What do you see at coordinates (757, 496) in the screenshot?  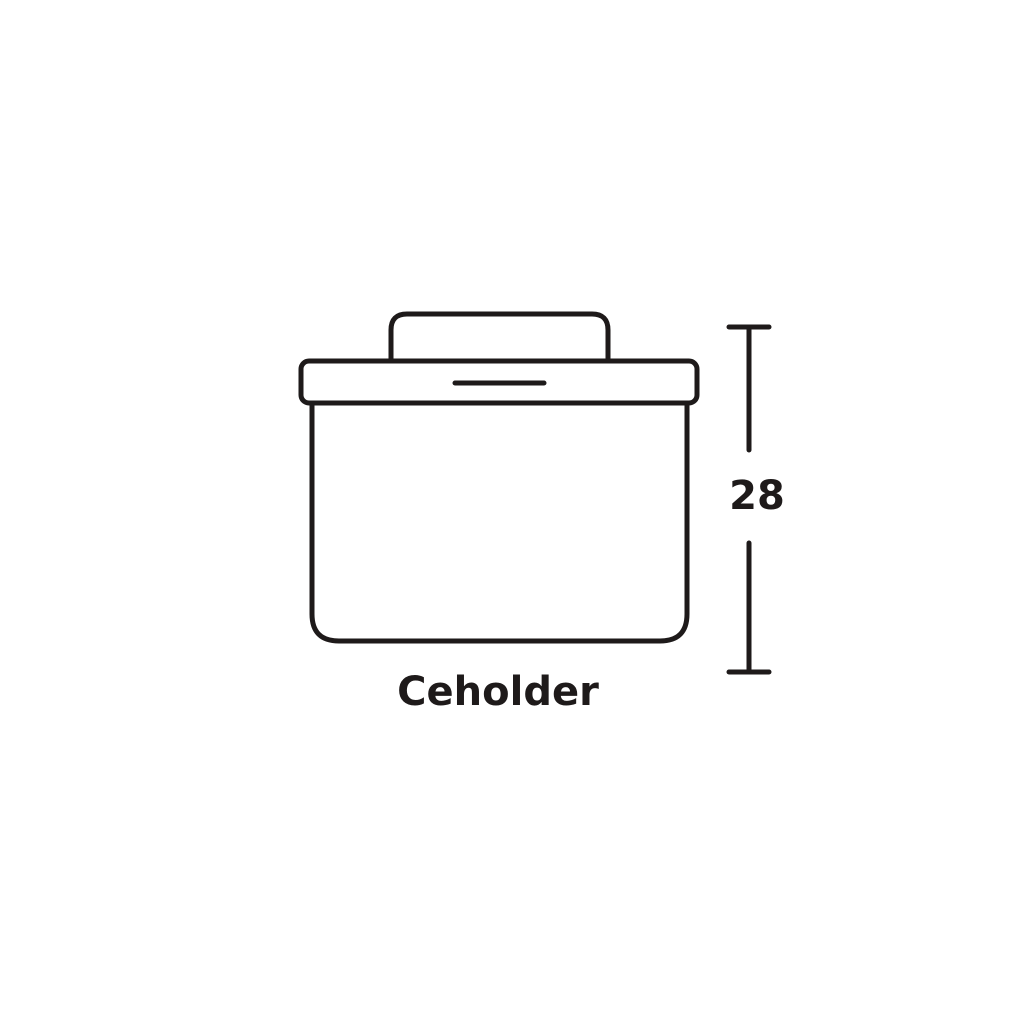 I see `dimension-value: 28` at bounding box center [757, 496].